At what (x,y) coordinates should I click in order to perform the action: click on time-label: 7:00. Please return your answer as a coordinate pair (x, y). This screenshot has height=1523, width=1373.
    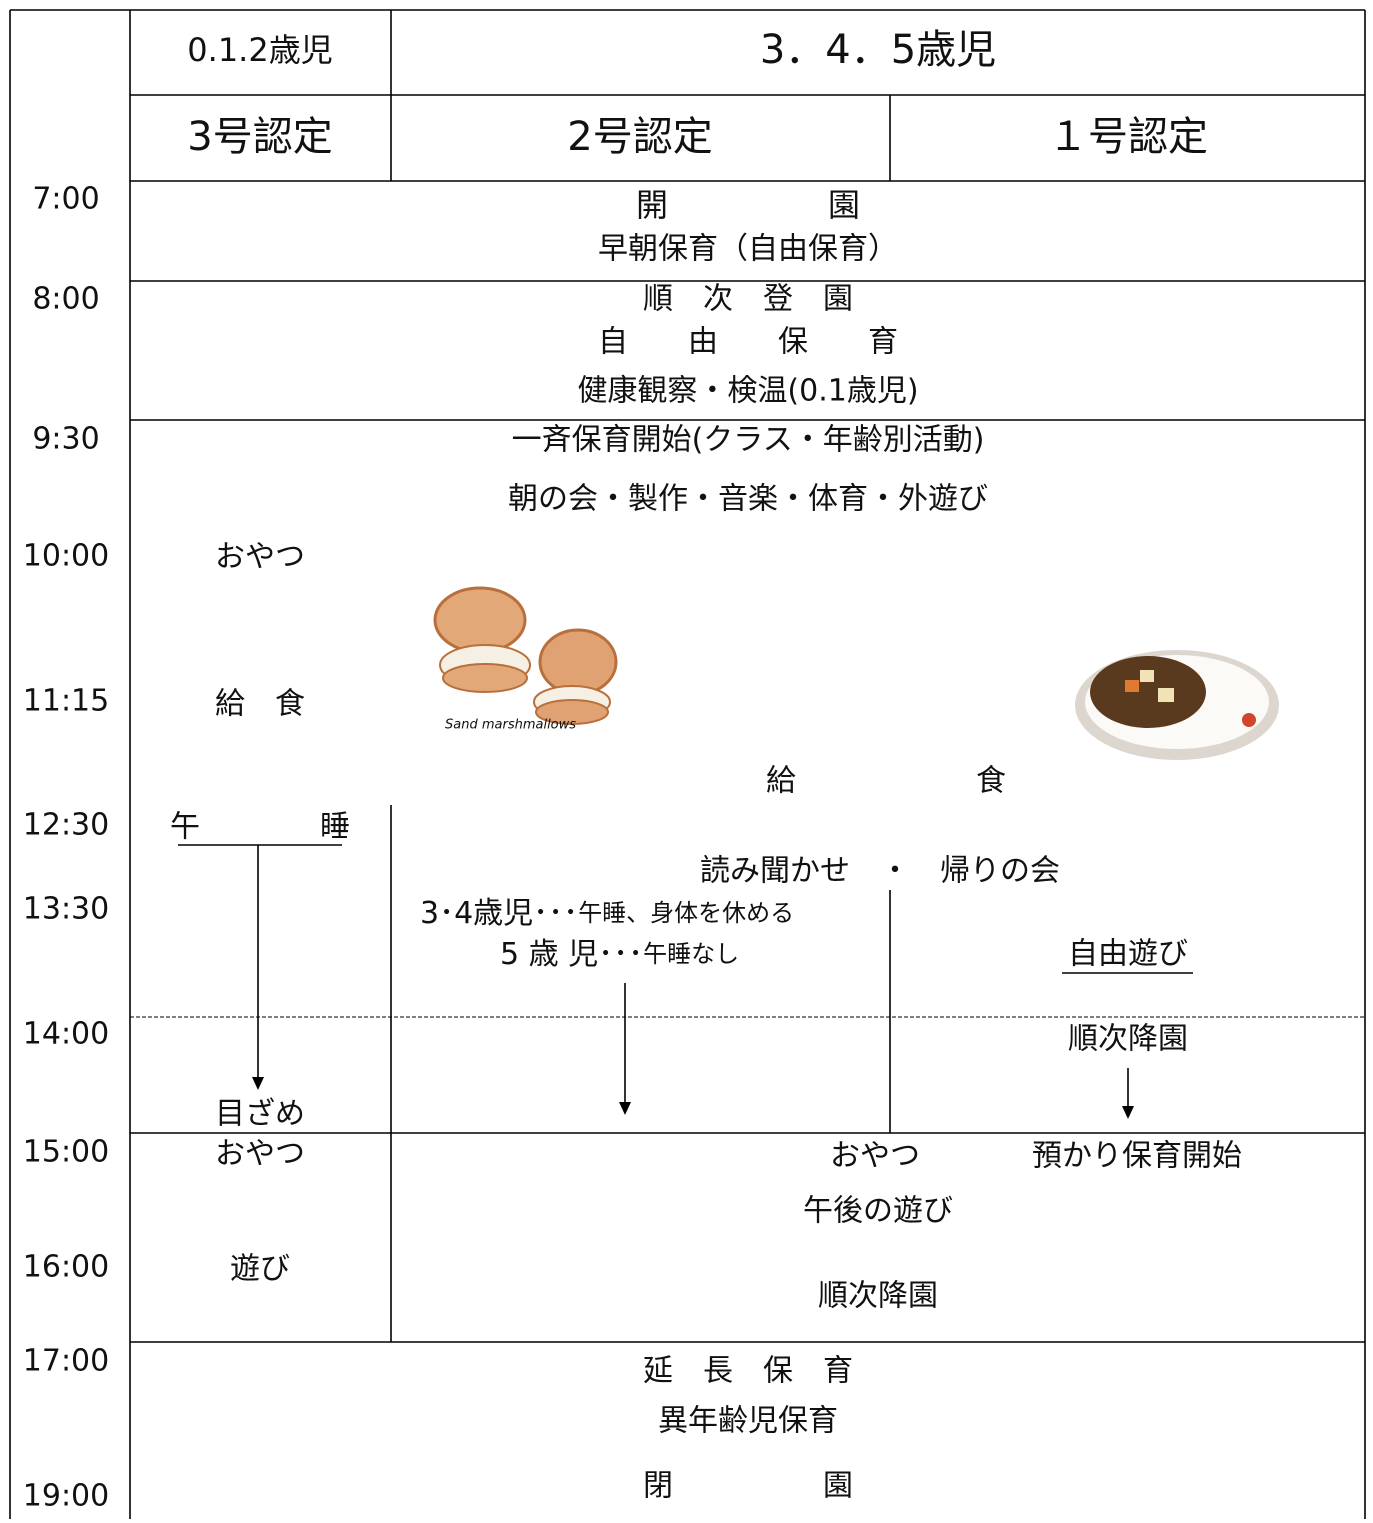
    Looking at the image, I should click on (65, 199).